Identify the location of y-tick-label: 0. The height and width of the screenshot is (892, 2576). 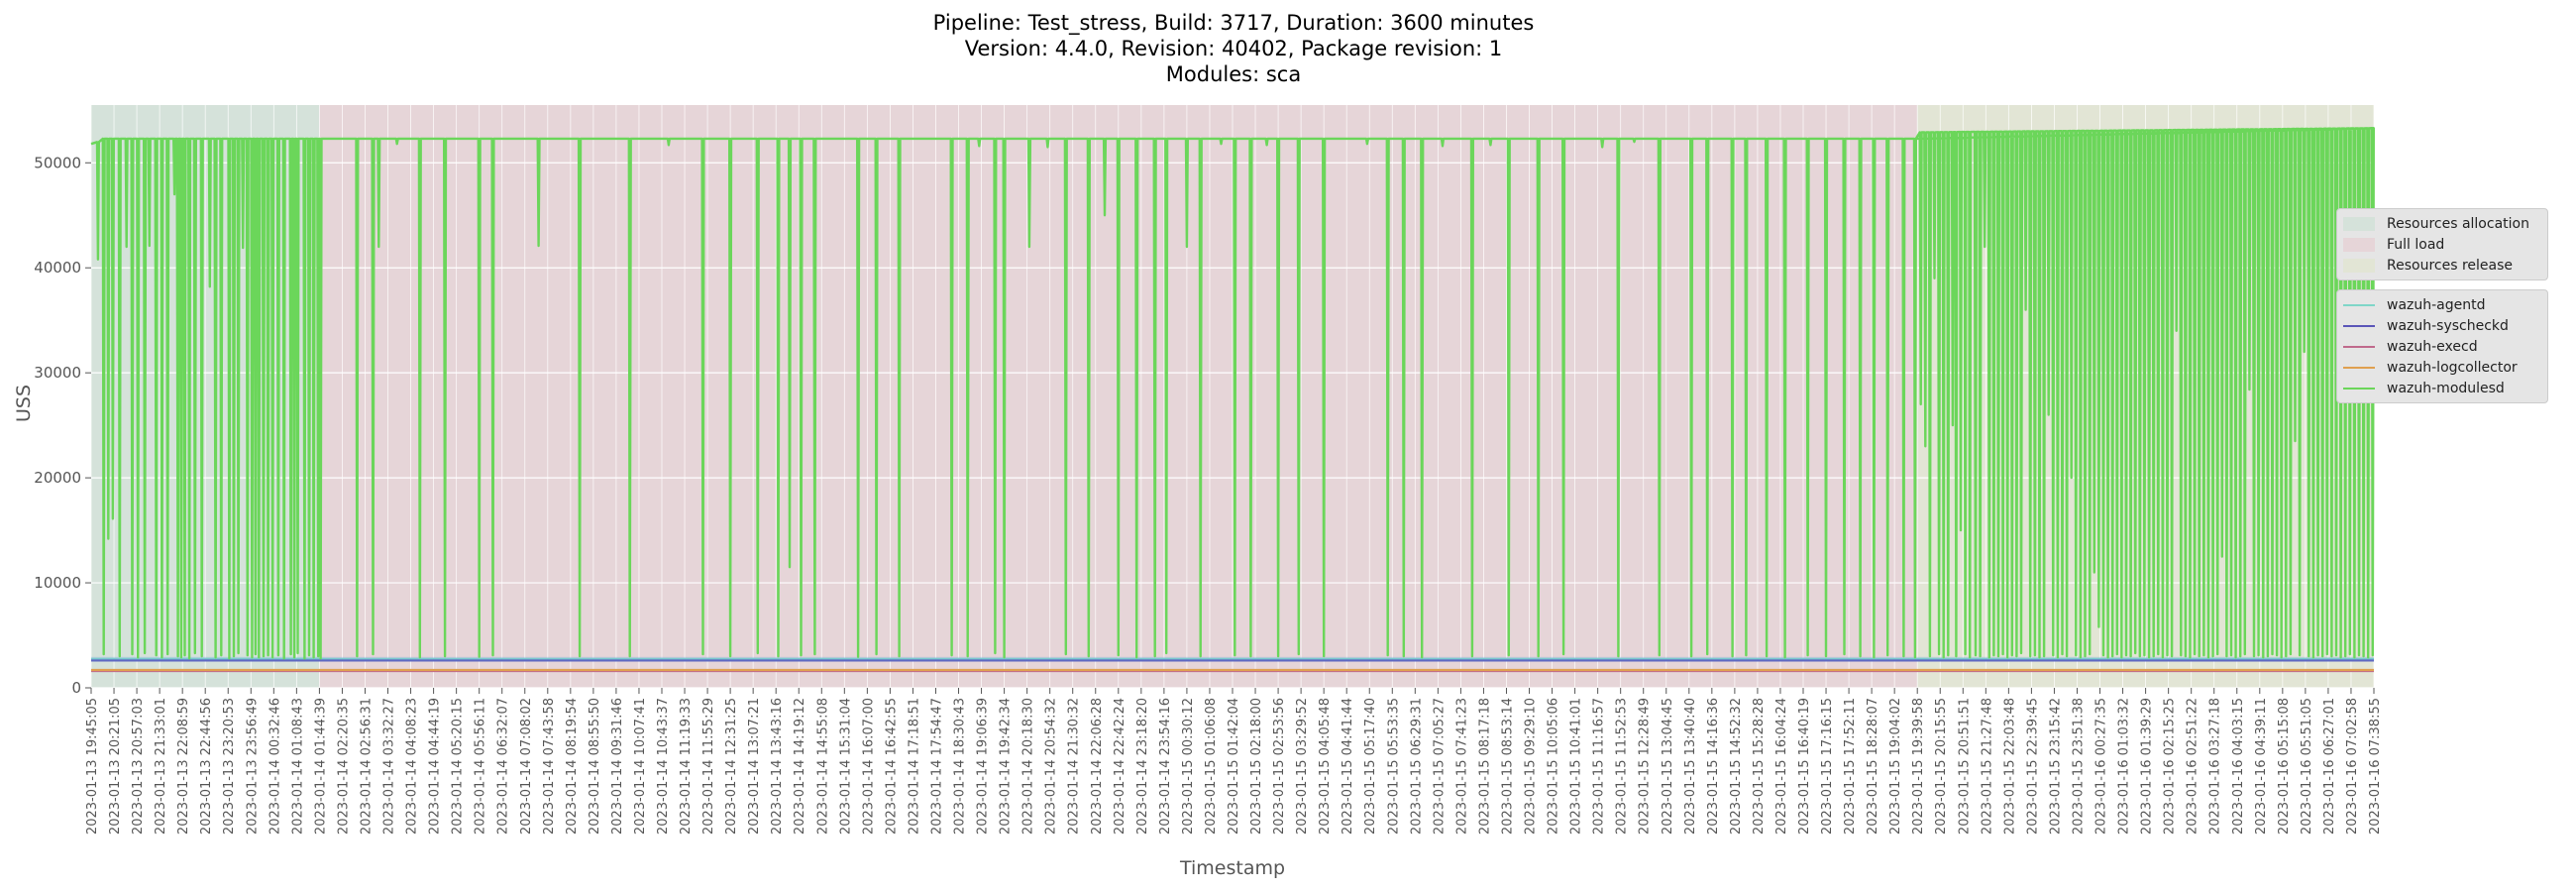
(76, 688).